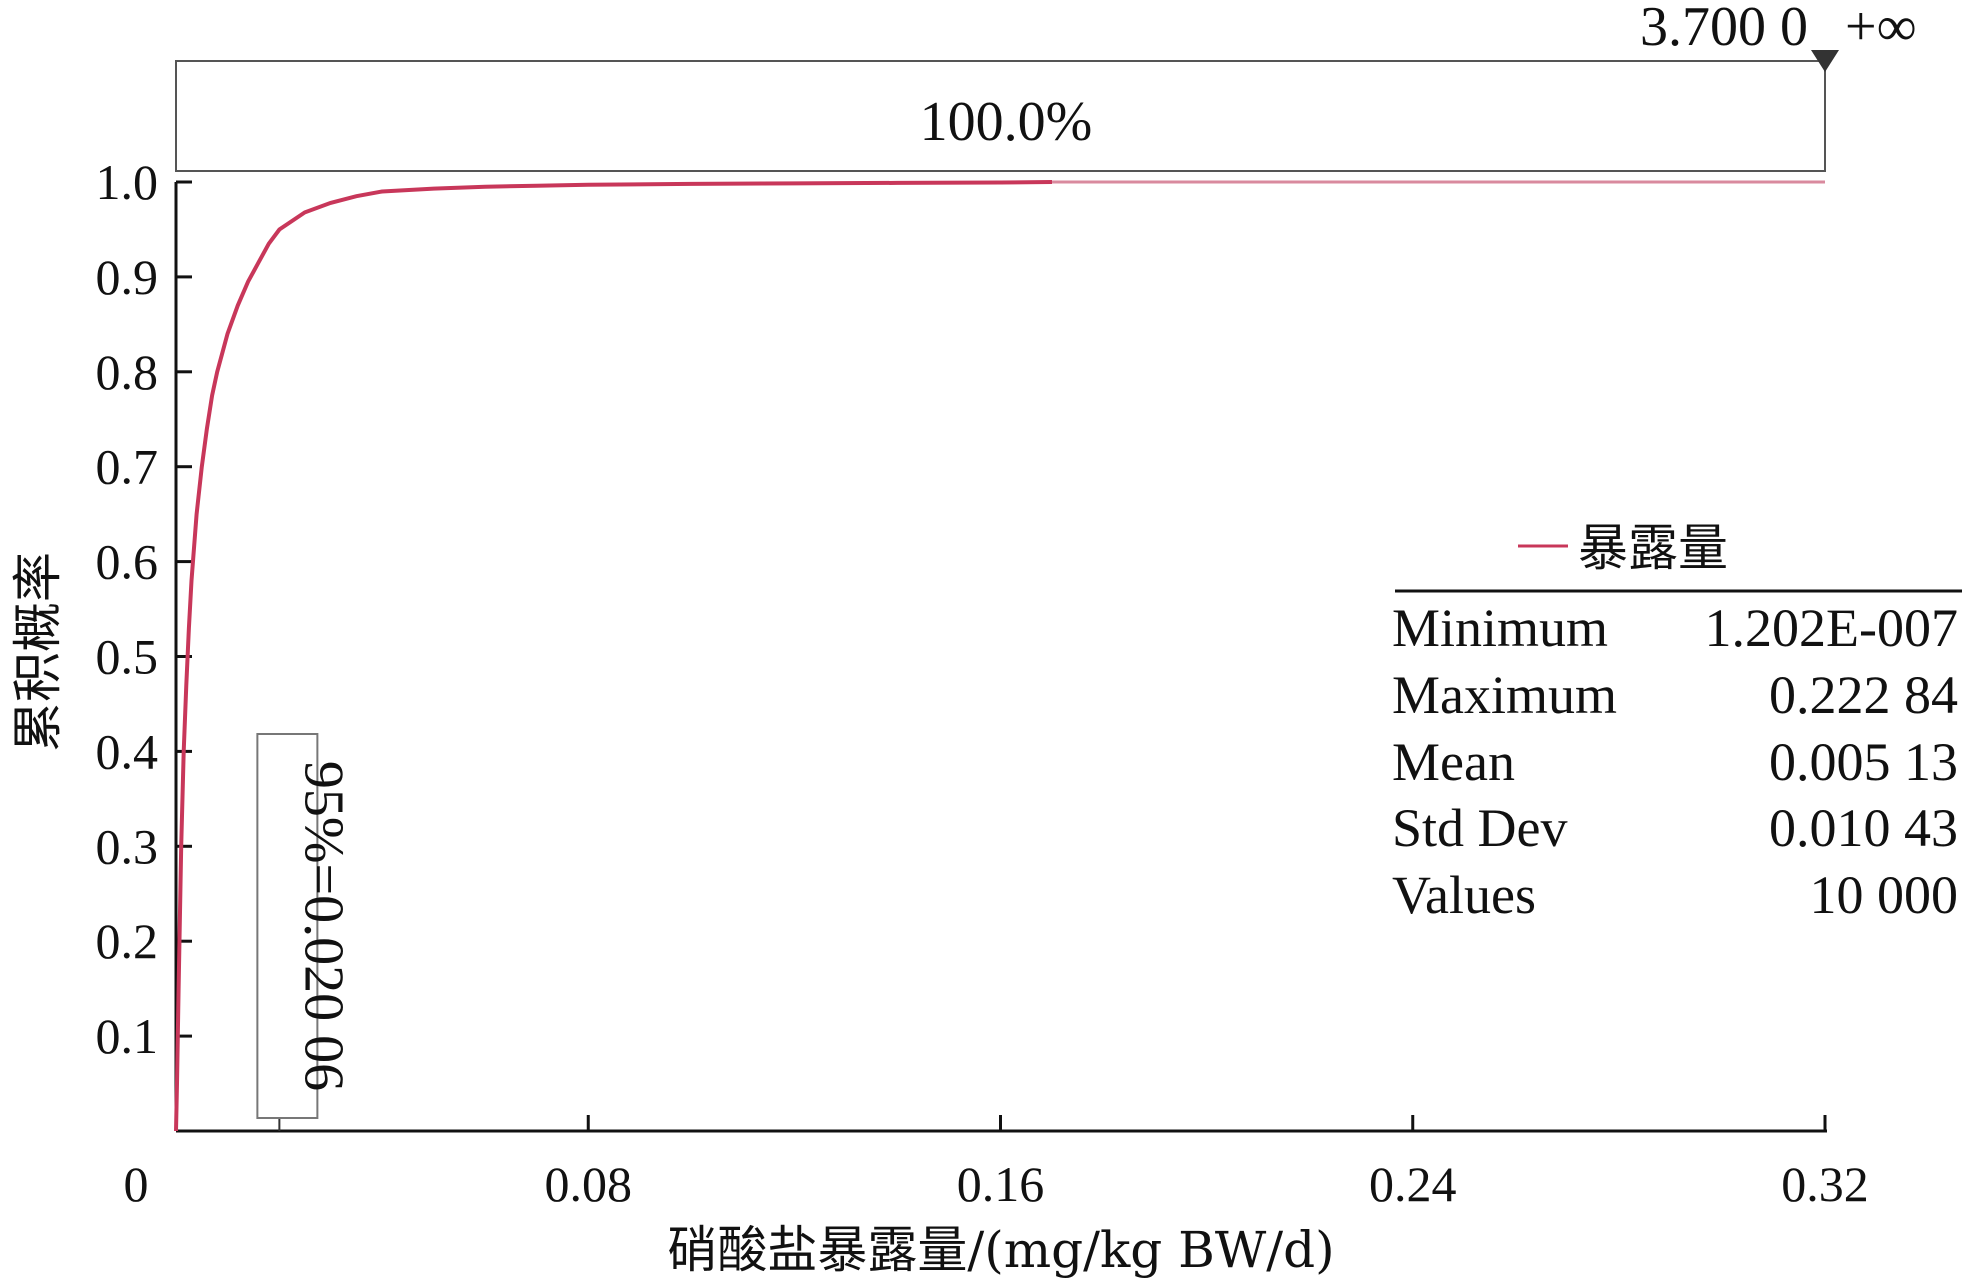  What do you see at coordinates (323, 926) in the screenshot?
I see `percentile-marker-label: 95%=0.020 06` at bounding box center [323, 926].